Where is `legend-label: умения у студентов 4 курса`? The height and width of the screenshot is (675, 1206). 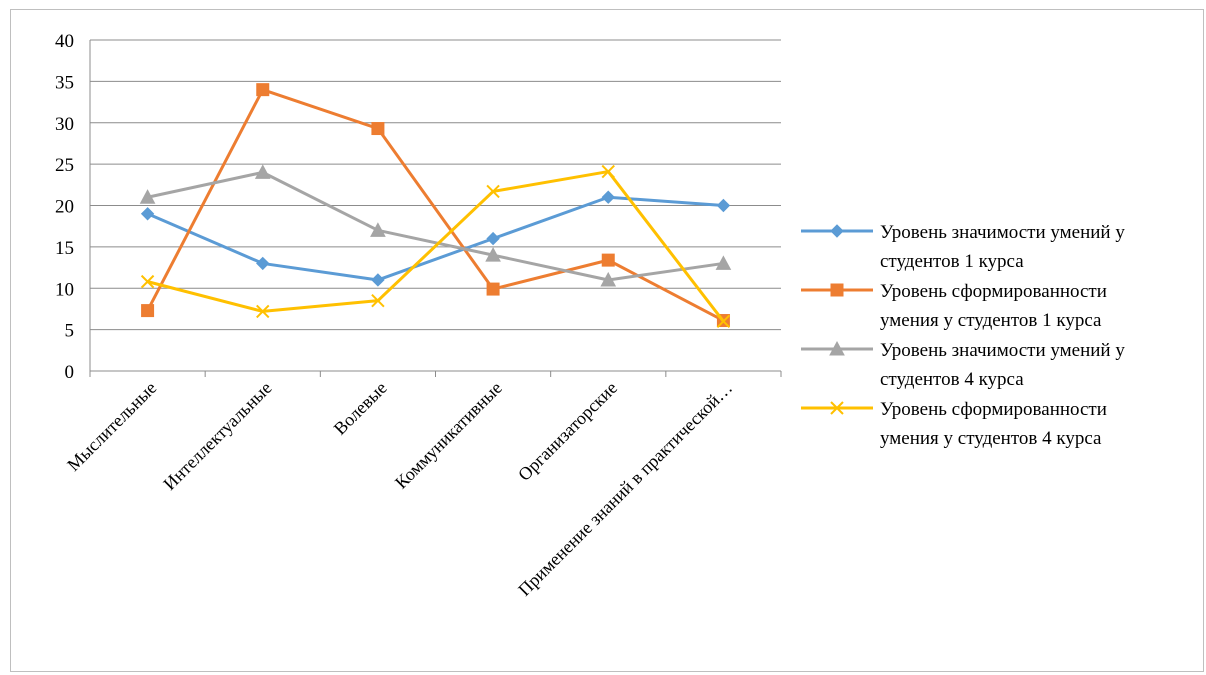
legend-label: умения у студентов 4 курса is located at coordinates (991, 438).